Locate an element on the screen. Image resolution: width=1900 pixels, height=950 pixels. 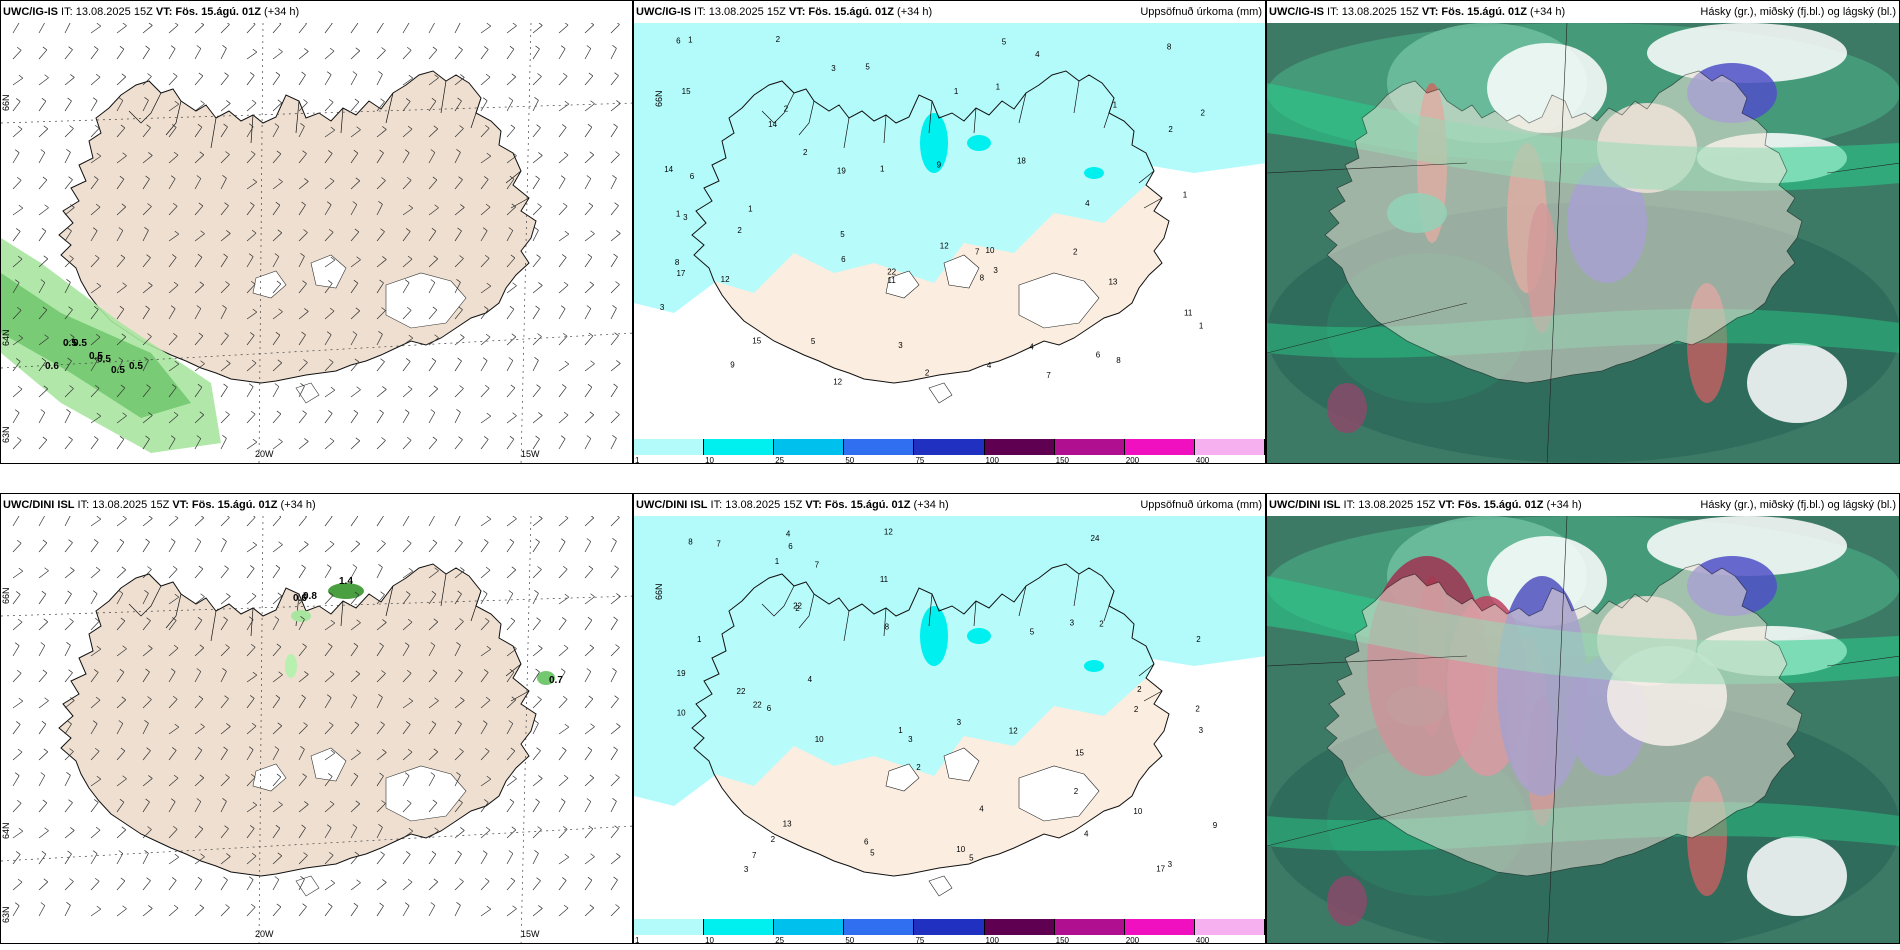
colorbar-label: 400 is located at coordinates (1202, 460).